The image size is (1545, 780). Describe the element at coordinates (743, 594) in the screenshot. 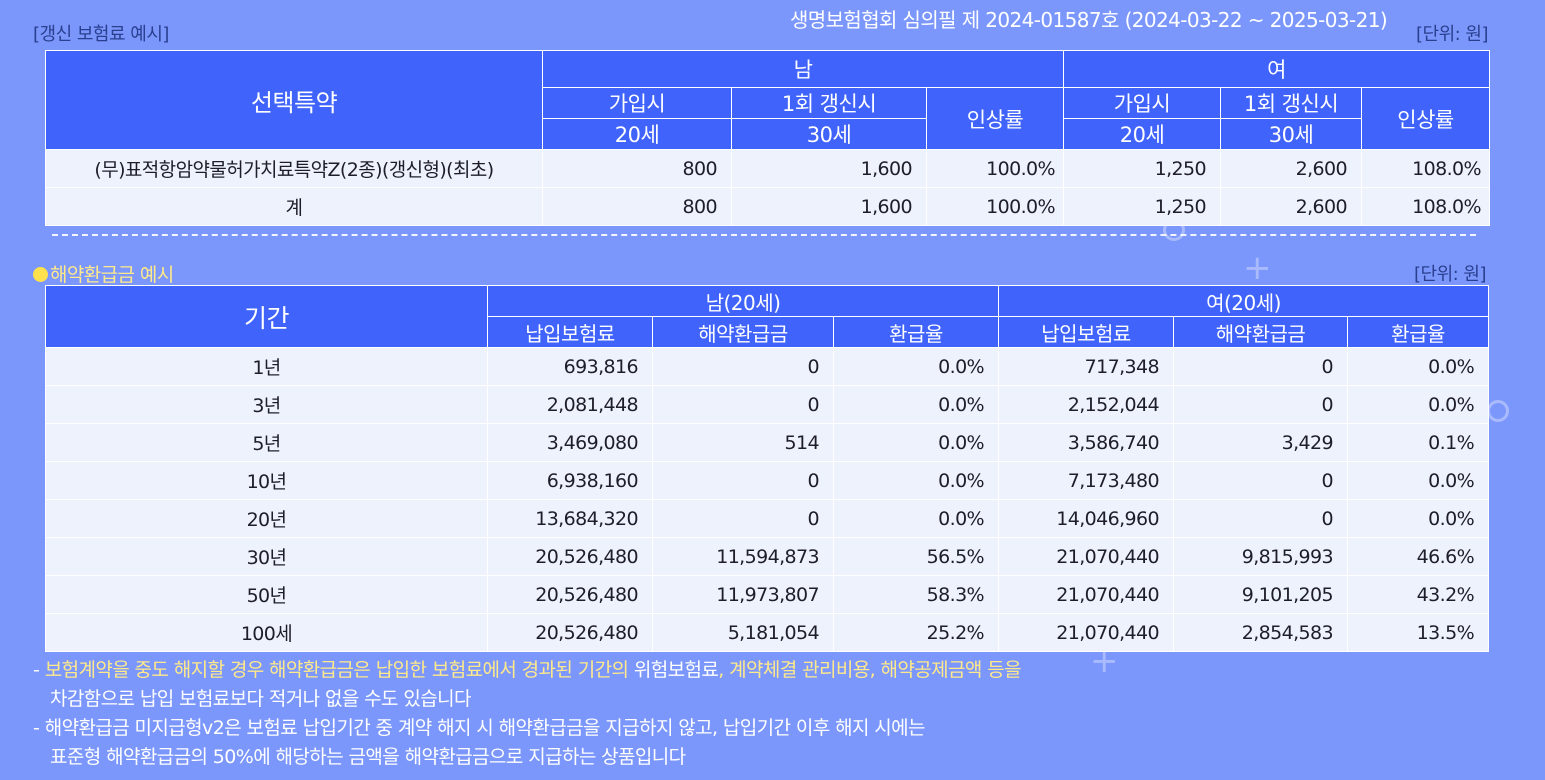

I see `male-refund-cell: 11,973,807` at that location.